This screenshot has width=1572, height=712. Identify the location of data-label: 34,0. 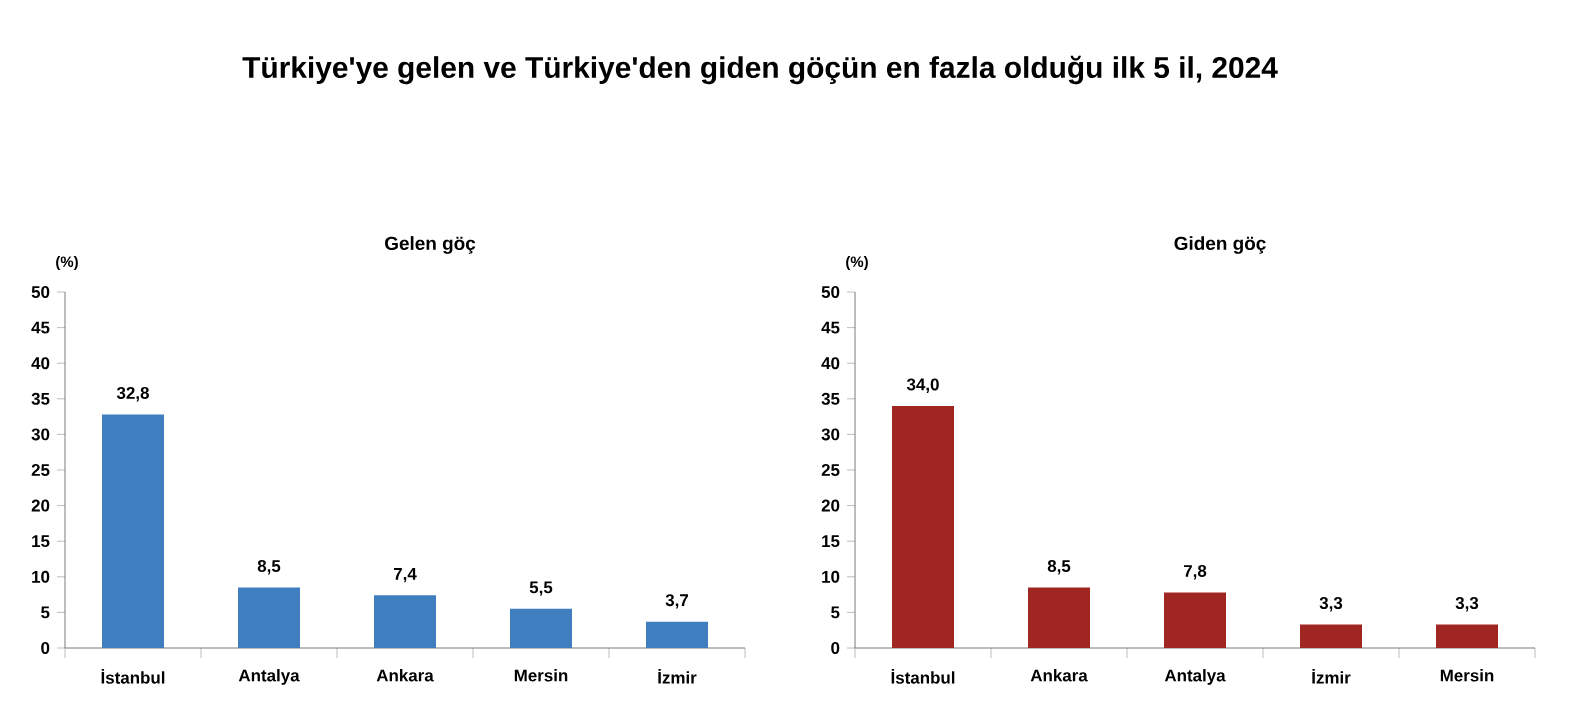
(922, 385).